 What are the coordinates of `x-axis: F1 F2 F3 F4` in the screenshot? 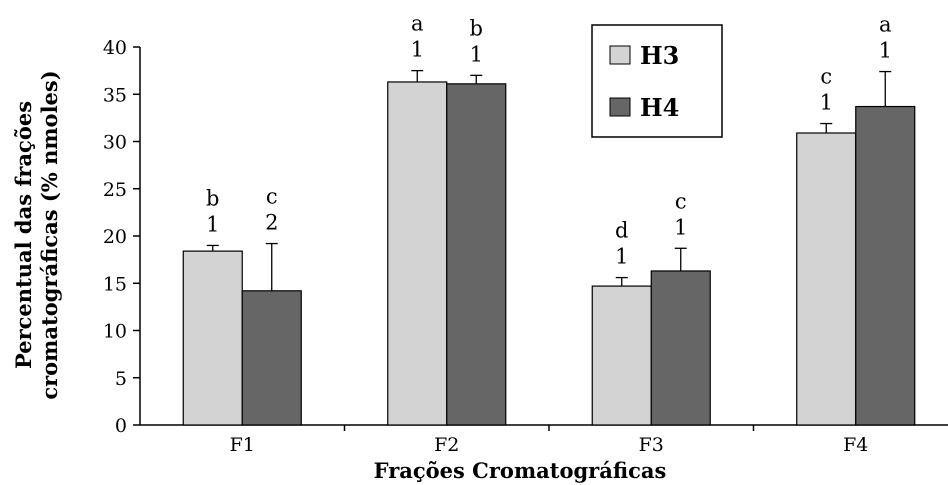 It's located at (544, 440).